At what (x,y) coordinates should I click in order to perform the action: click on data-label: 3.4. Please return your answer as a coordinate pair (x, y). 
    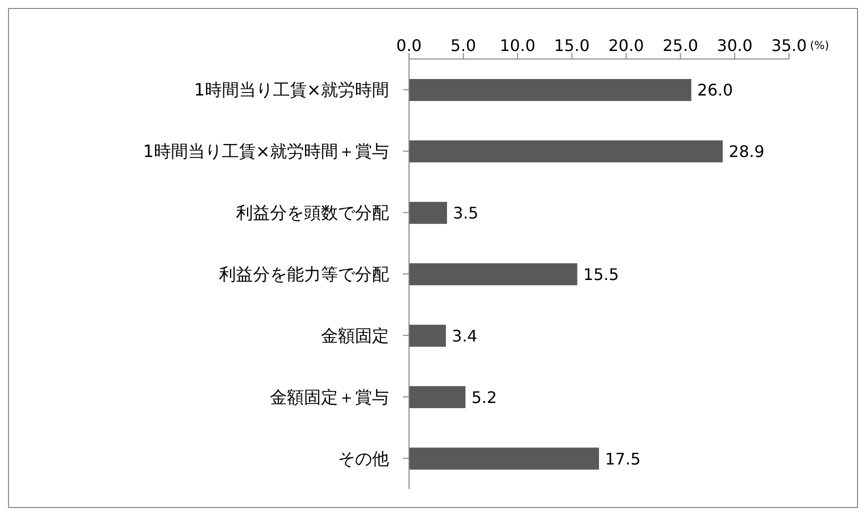
    Looking at the image, I should click on (465, 336).